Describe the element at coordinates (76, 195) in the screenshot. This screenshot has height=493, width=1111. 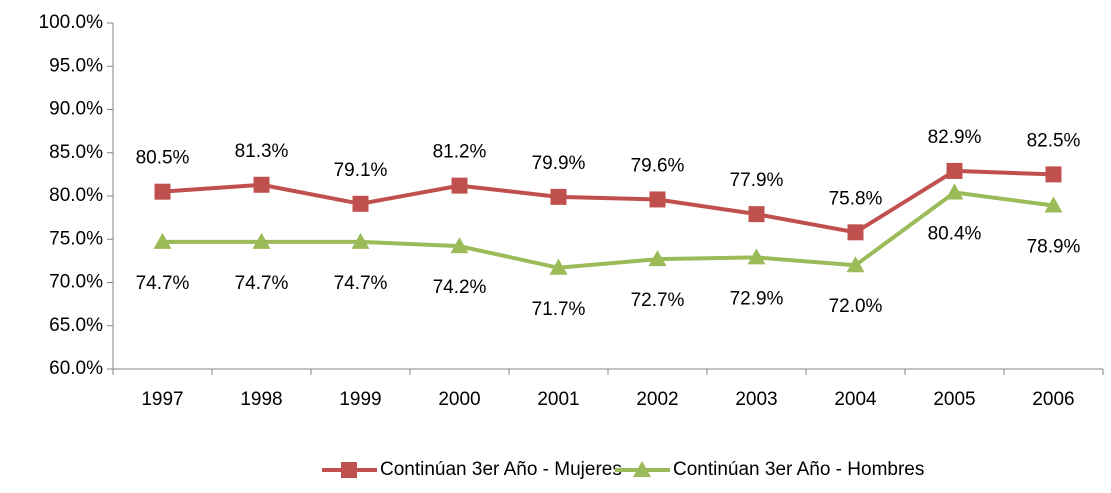
I see `y-tick-label: 80.0%` at that location.